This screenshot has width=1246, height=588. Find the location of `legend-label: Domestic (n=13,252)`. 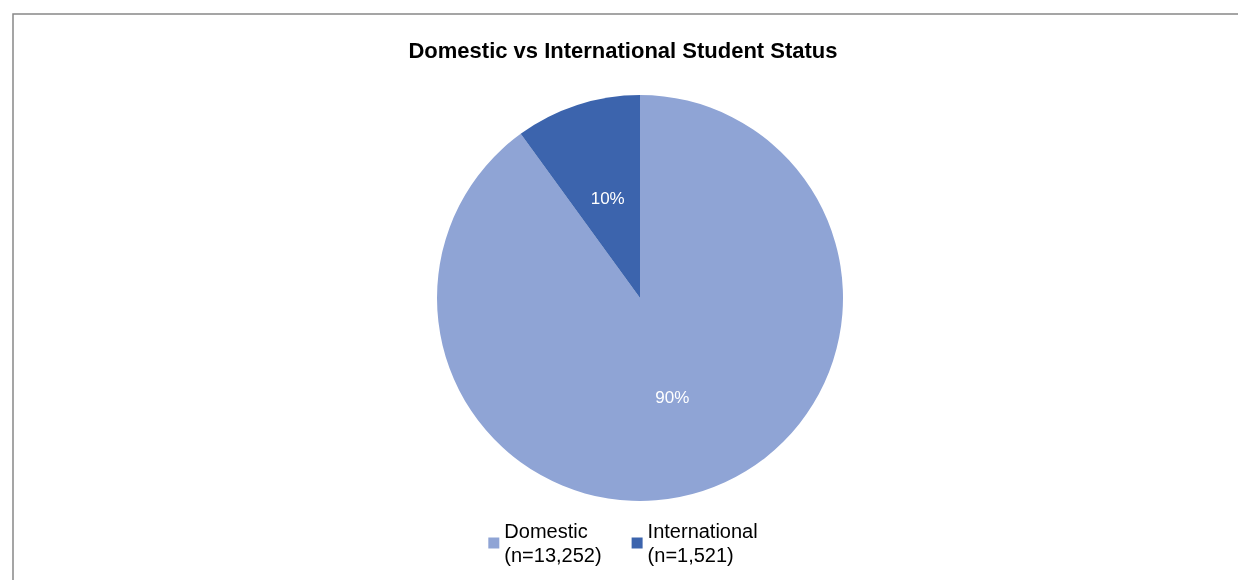

legend-label: Domestic (n=13,252) is located at coordinates (553, 543).